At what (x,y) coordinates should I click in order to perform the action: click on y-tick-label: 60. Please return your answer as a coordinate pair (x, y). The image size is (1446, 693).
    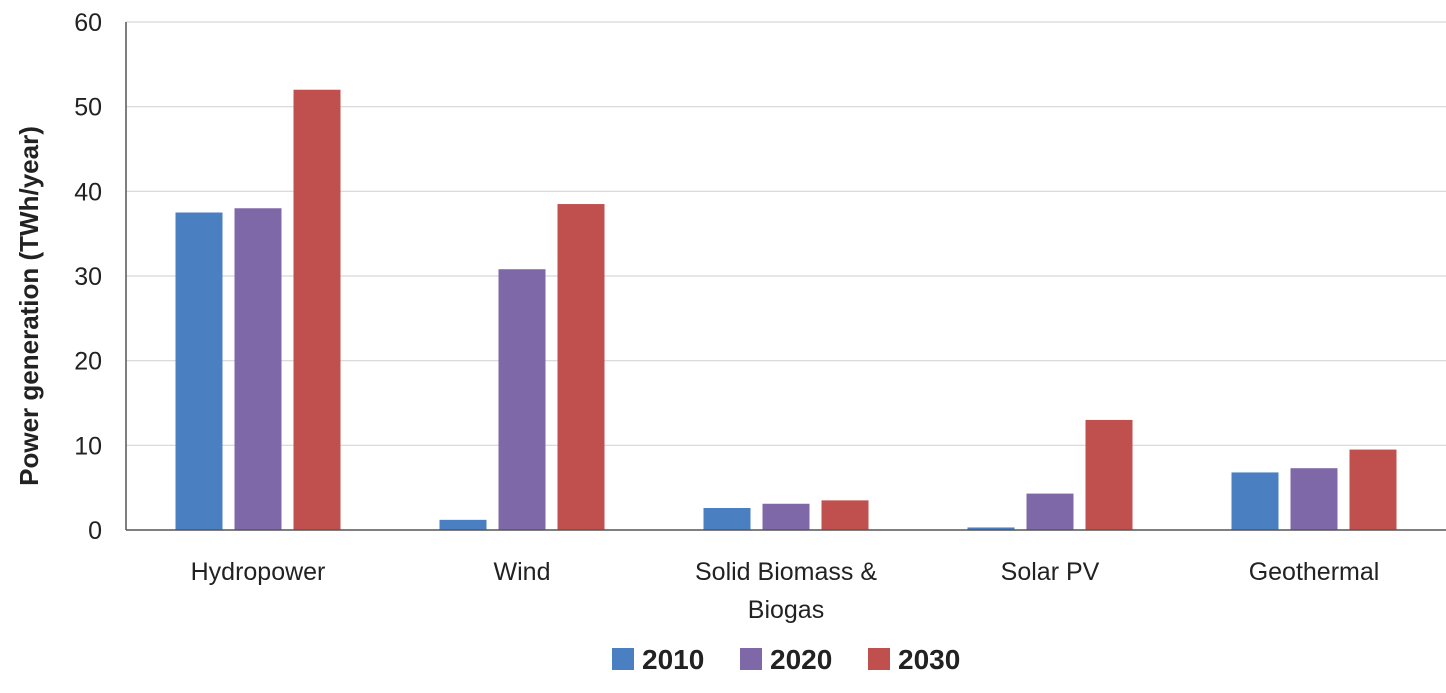
    Looking at the image, I should click on (88, 23).